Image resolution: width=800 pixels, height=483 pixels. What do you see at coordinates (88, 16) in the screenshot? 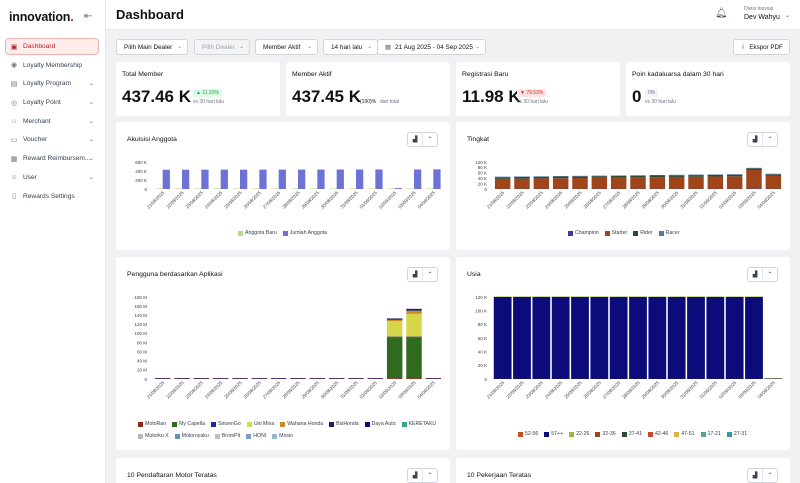
I see `collapse-sidebar-icon: ⇤` at bounding box center [88, 16].